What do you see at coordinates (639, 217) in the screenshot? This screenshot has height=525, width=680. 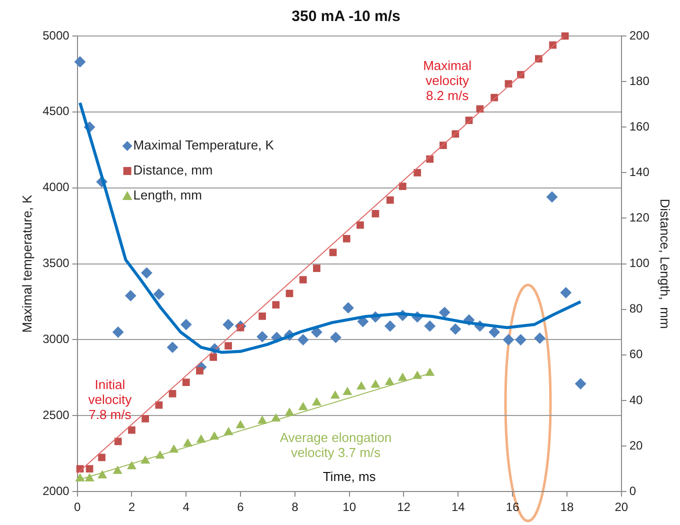 I see `y2-tick-label: 120` at bounding box center [639, 217].